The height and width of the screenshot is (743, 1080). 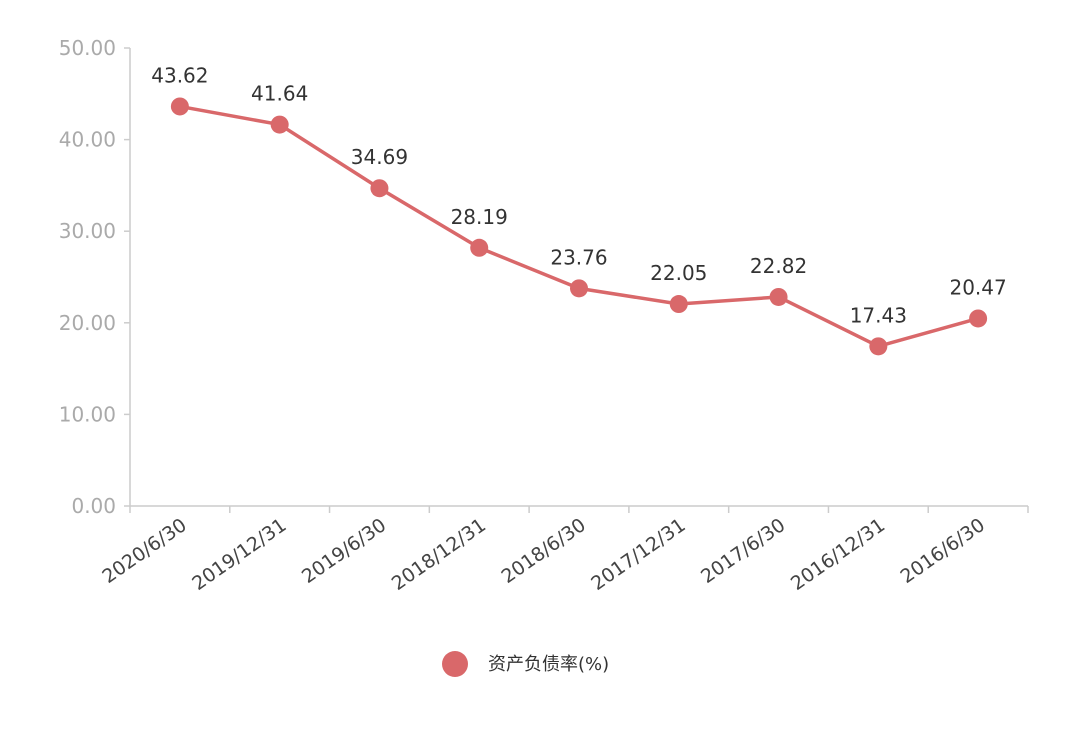 I want to click on data-label: 22.82, so click(x=778, y=266).